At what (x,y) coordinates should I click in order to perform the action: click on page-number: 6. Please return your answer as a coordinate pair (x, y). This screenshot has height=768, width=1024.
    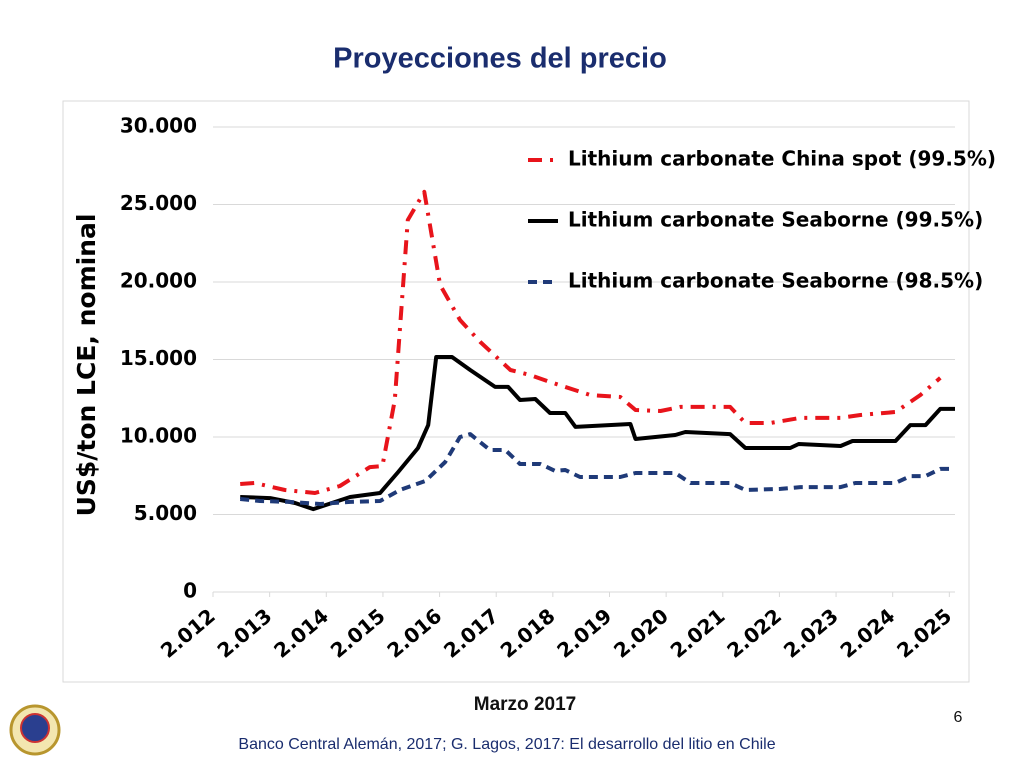
    Looking at the image, I should click on (958, 717).